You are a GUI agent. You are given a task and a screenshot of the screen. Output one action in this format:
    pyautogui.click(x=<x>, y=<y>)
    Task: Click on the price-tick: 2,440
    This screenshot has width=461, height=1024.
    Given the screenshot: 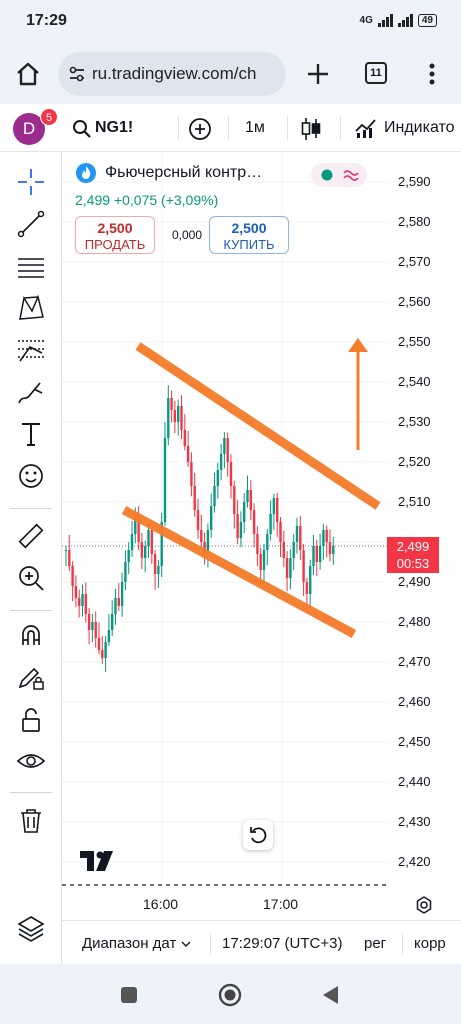 What is the action you would take?
    pyautogui.click(x=414, y=781)
    